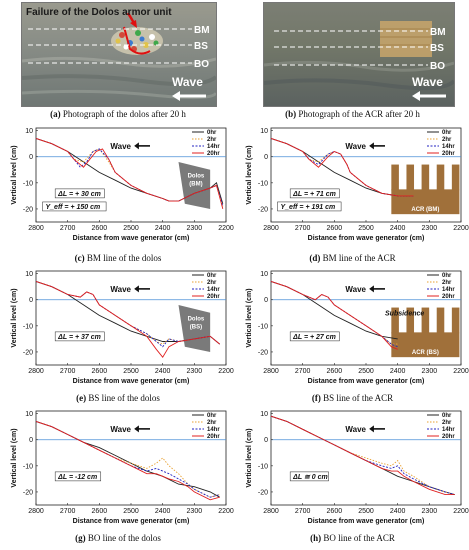  What do you see at coordinates (359, 54) in the screenshot?
I see `photo-acr: BM BS BO Wave` at bounding box center [359, 54].